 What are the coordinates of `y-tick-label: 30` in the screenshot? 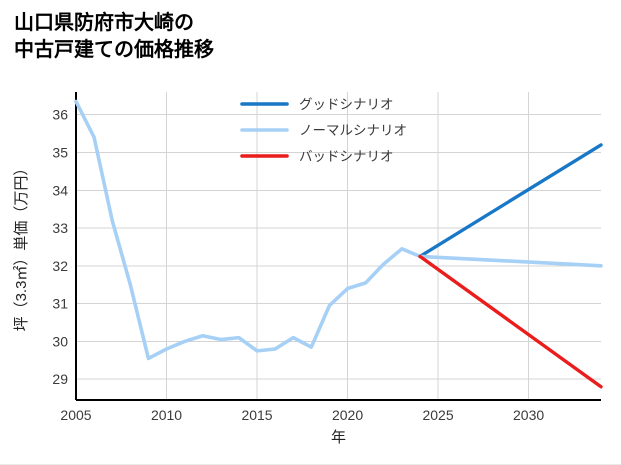 It's located at (60, 341).